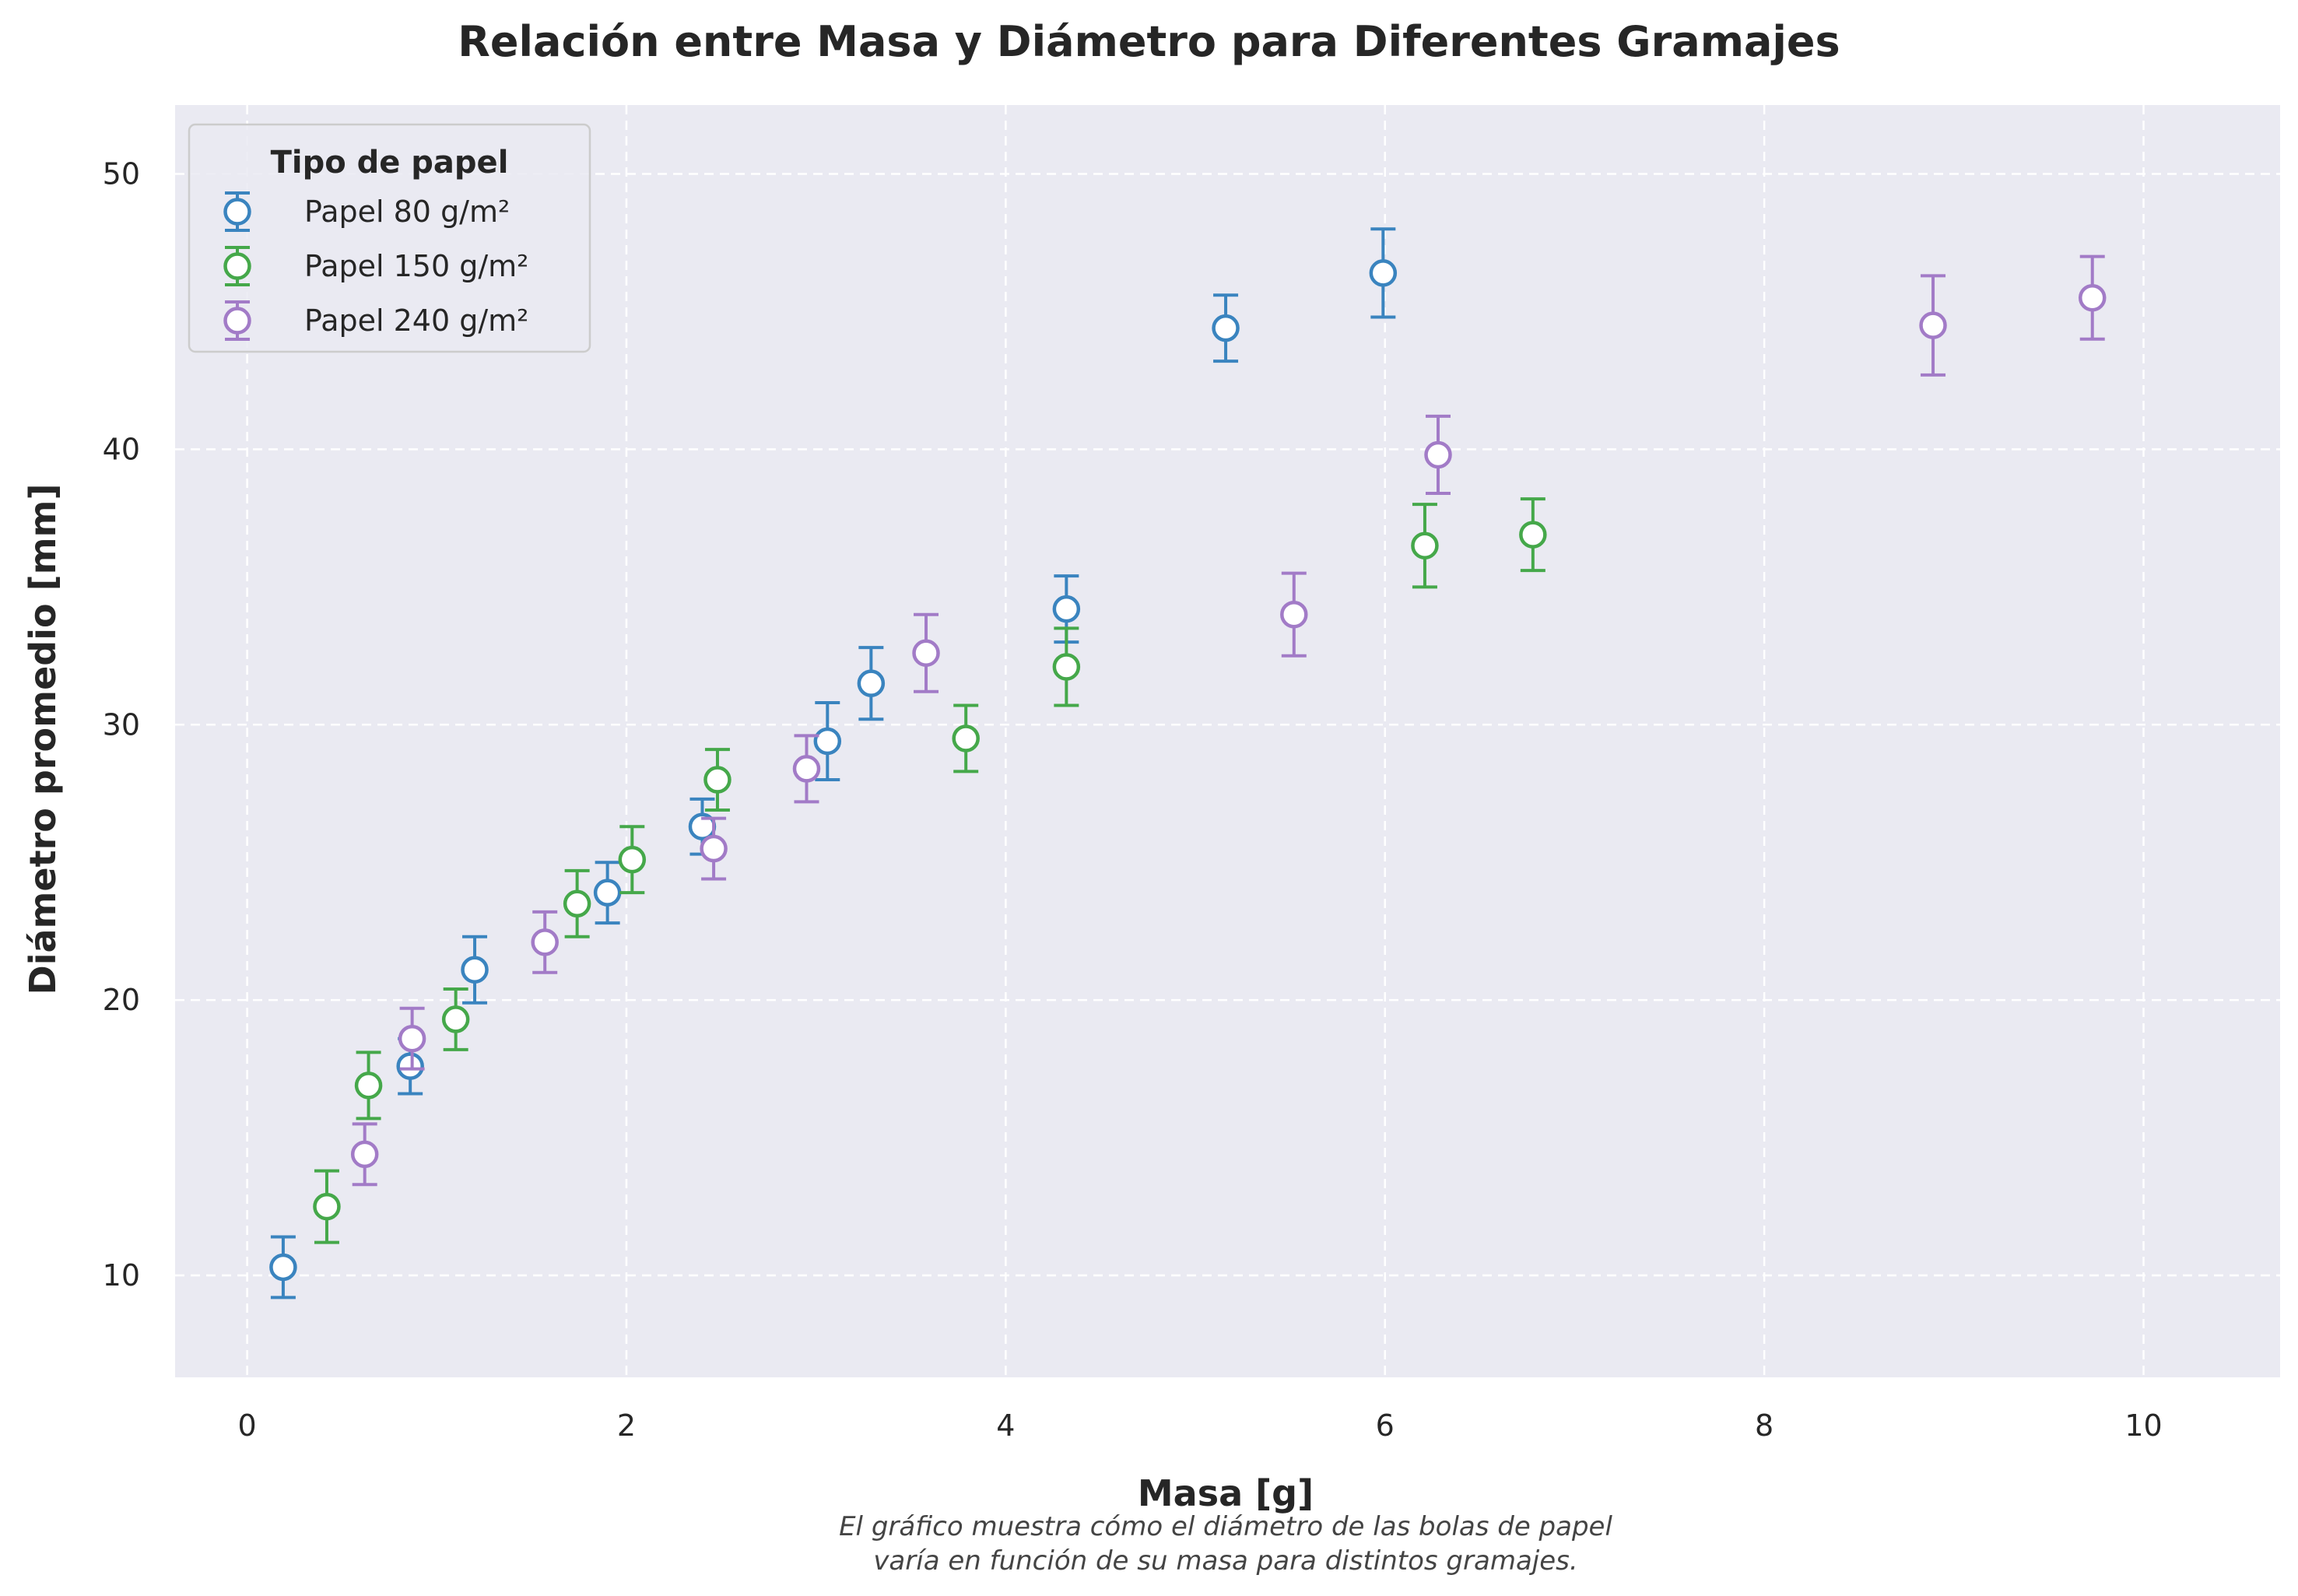  Describe the element at coordinates (626, 1426) in the screenshot. I see `x-tick-label: 2` at that location.